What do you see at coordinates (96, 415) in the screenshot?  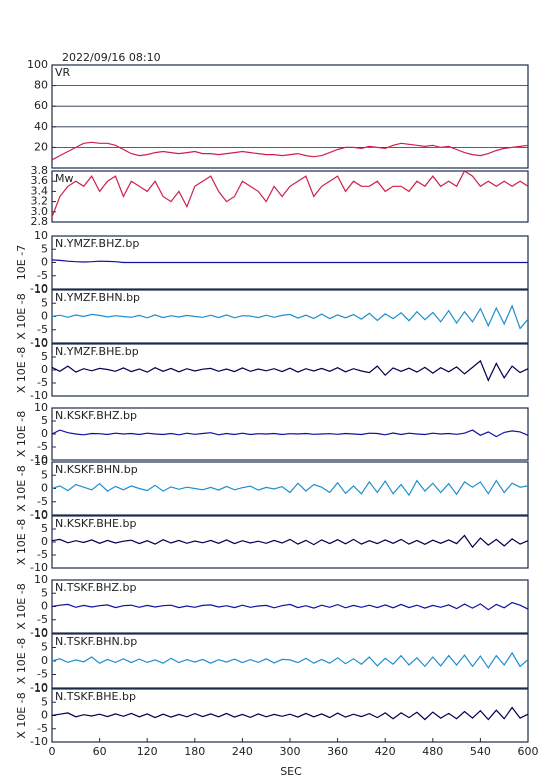 I see `panel-label: N.KSKF.BHZ.bp` at bounding box center [96, 415].